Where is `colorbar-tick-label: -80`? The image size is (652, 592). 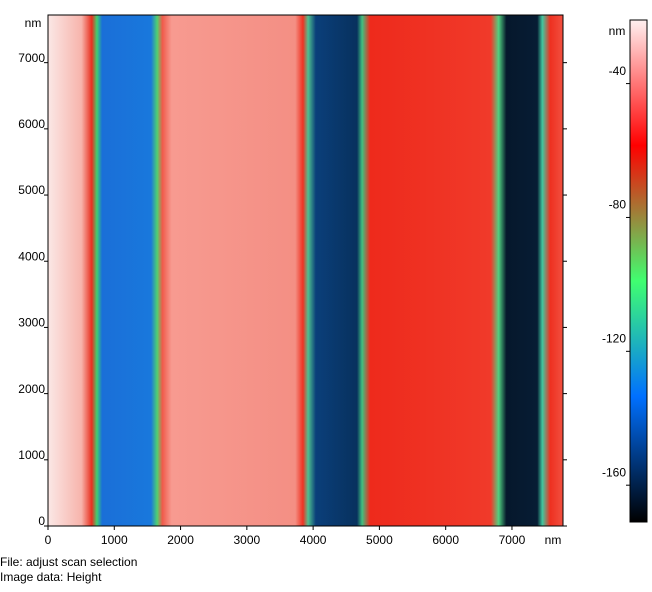 colorbar-tick-label: -80 is located at coordinates (618, 205).